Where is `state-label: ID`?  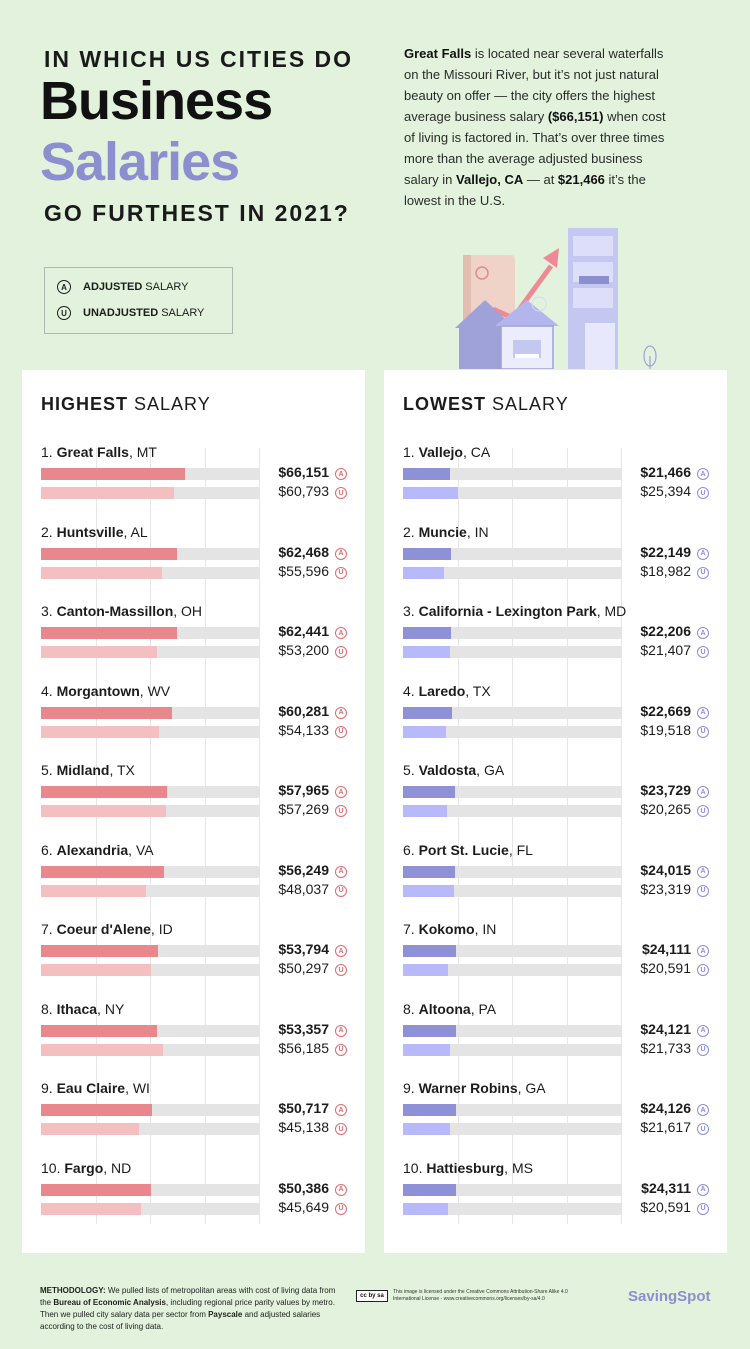
state-label: ID is located at coordinates (165, 929).